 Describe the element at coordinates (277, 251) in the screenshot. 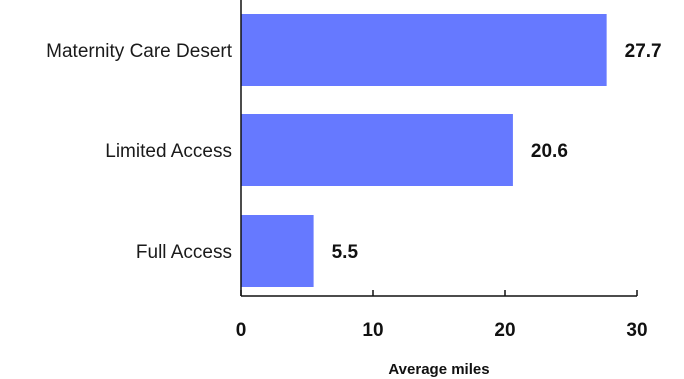

I see `bar-full-access` at that location.